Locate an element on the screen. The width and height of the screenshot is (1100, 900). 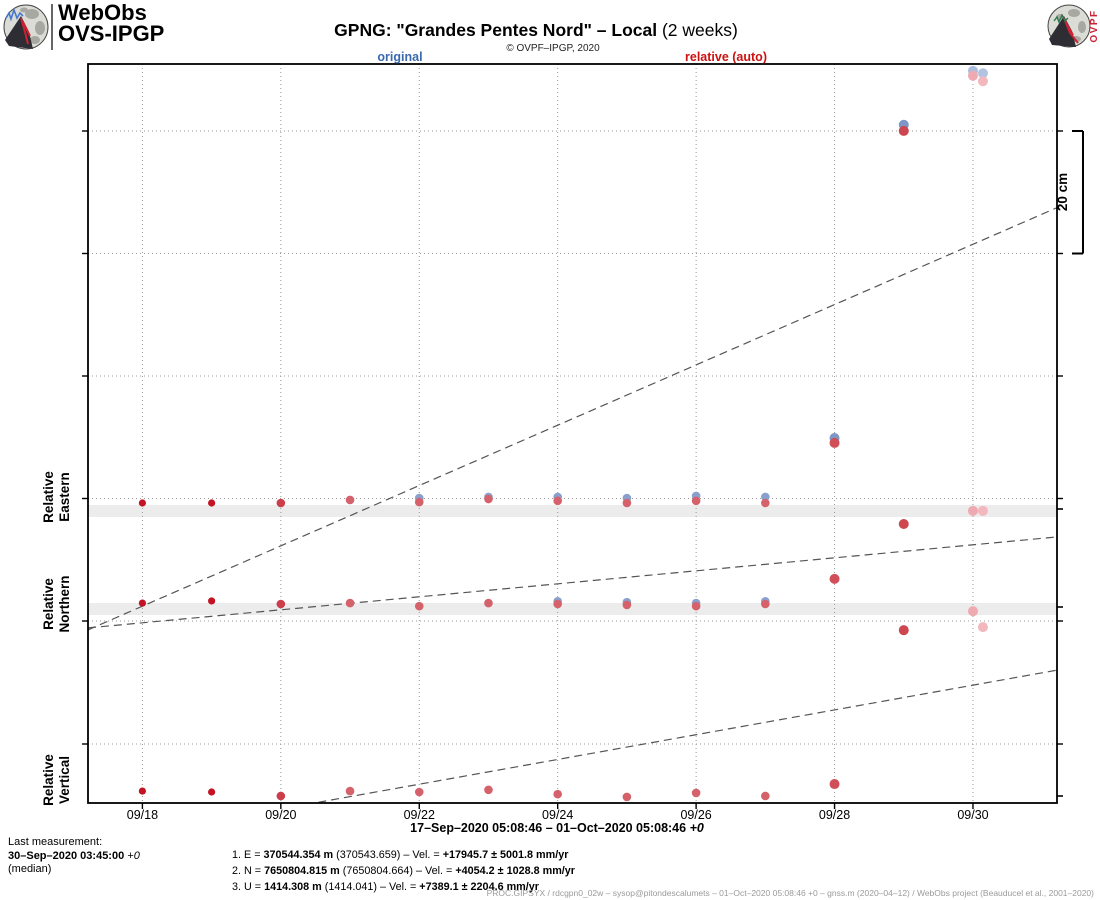
ovpf-logo-icon is located at coordinates (1069, 26).